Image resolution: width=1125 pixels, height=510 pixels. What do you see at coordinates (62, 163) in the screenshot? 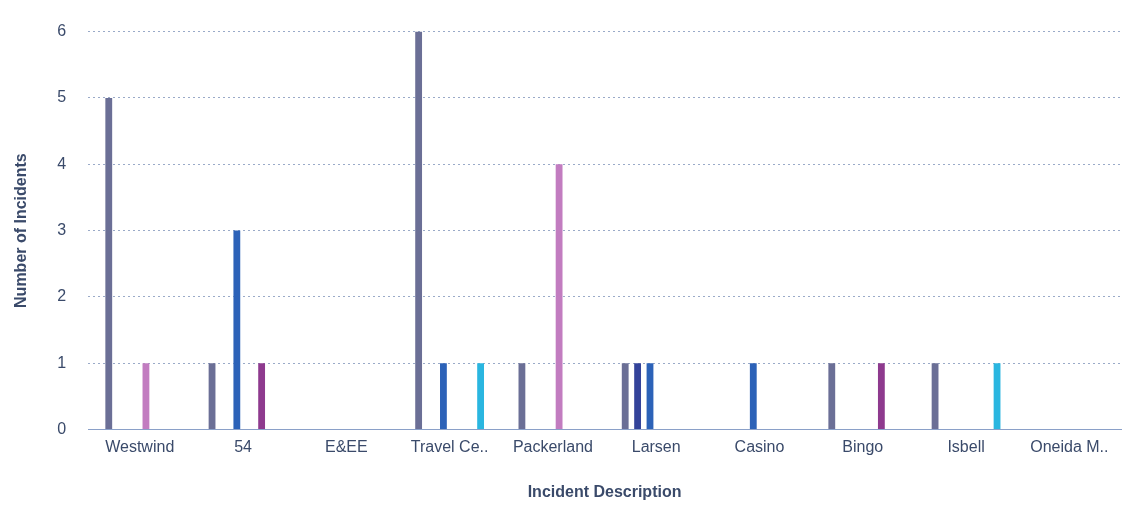
I see `y-tick-label: 4` at bounding box center [62, 163].